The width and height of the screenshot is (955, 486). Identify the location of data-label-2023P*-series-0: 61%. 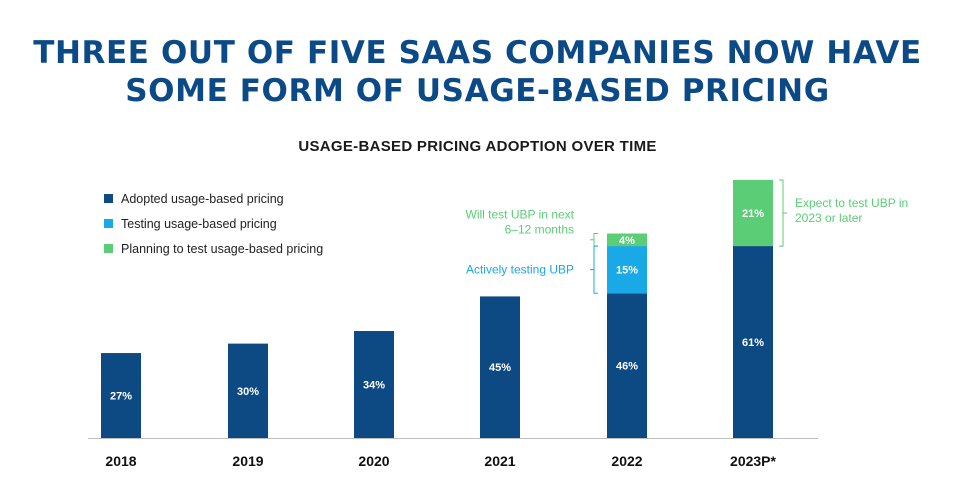
(753, 343).